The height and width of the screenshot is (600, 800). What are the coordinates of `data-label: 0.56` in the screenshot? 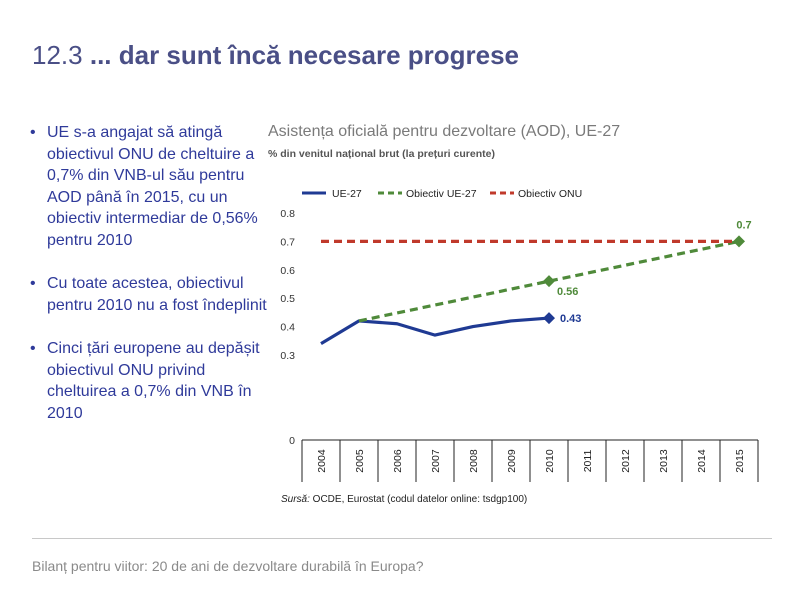 It's located at (567, 292).